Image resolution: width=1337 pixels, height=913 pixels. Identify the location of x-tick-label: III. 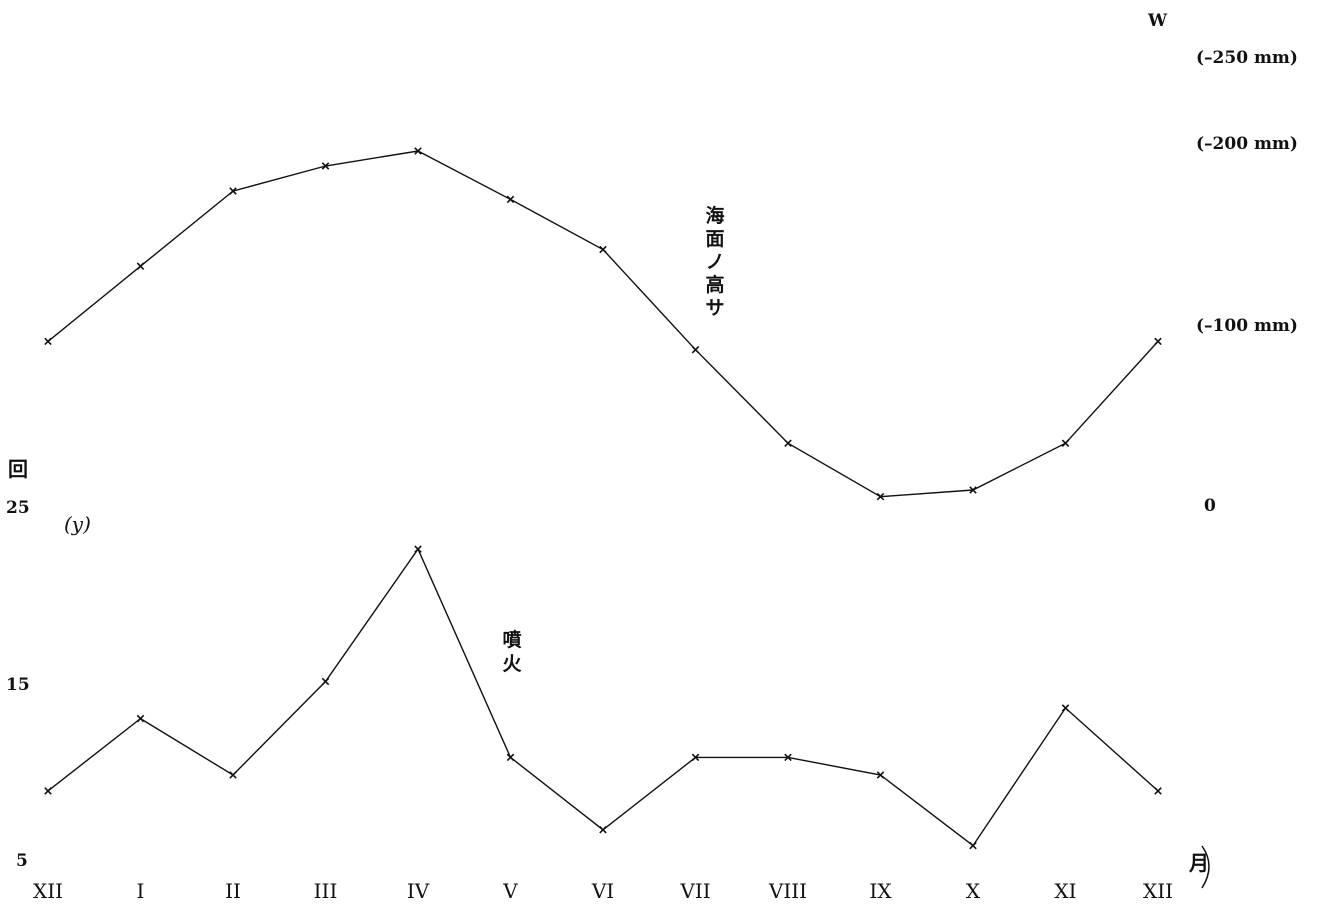
(326, 891).